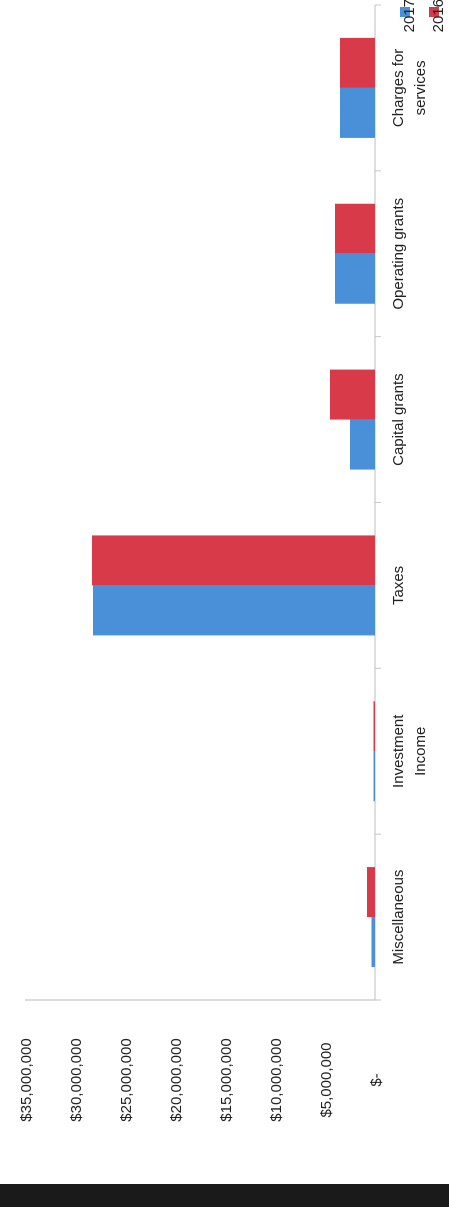 This screenshot has width=449, height=1207. What do you see at coordinates (423, 16) in the screenshot?
I see `legend: 2017 2016` at bounding box center [423, 16].